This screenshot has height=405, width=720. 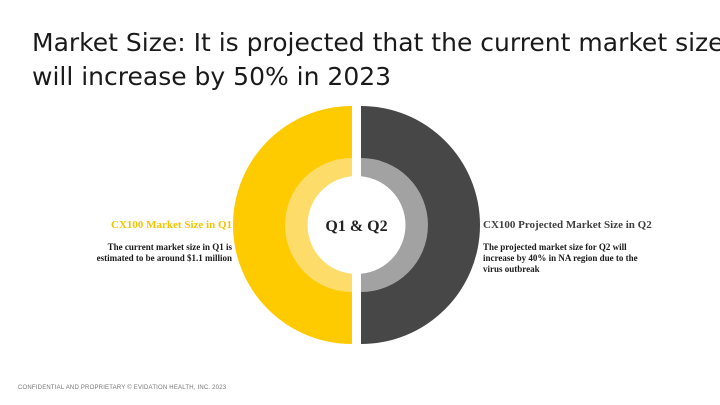 What do you see at coordinates (164, 258) in the screenshot?
I see `q1-body-line-2: estimated to be around $1.1 million` at bounding box center [164, 258].